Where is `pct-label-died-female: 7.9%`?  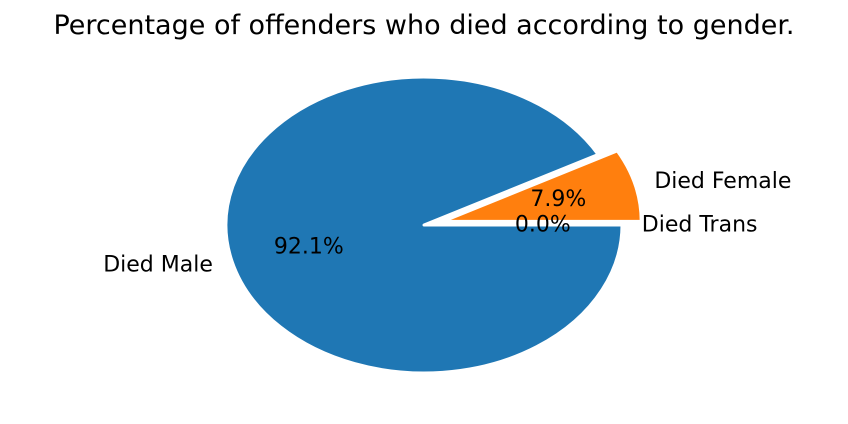 pct-label-died-female: 7.9% is located at coordinates (558, 199).